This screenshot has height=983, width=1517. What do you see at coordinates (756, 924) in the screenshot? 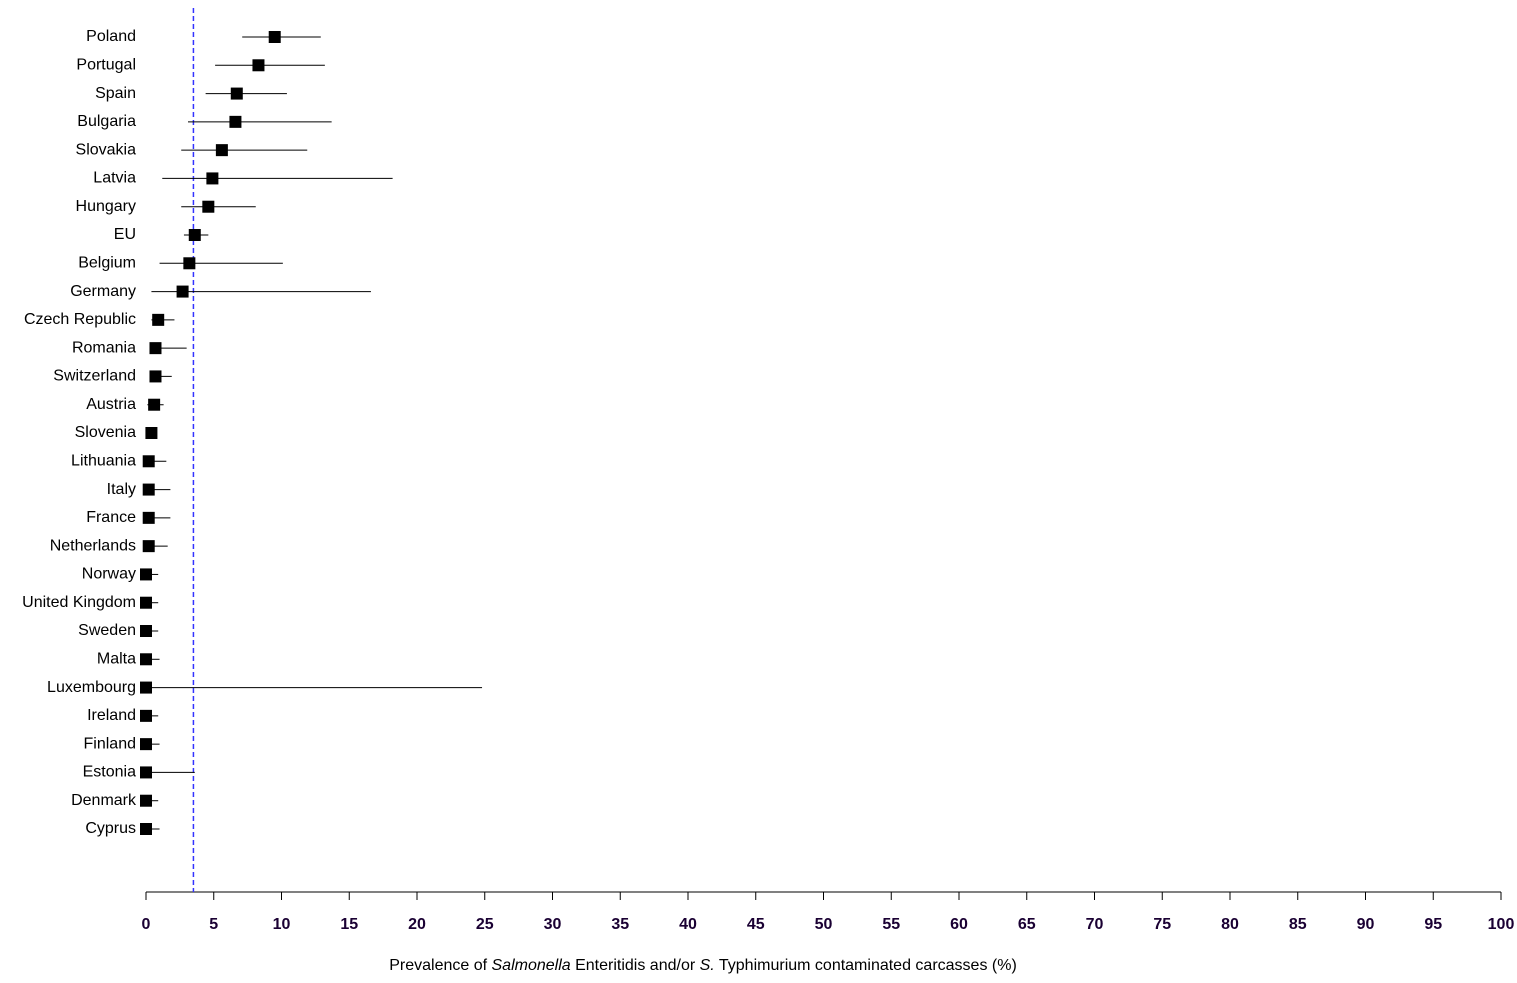
I see `x-tick-label: 45` at bounding box center [756, 924].